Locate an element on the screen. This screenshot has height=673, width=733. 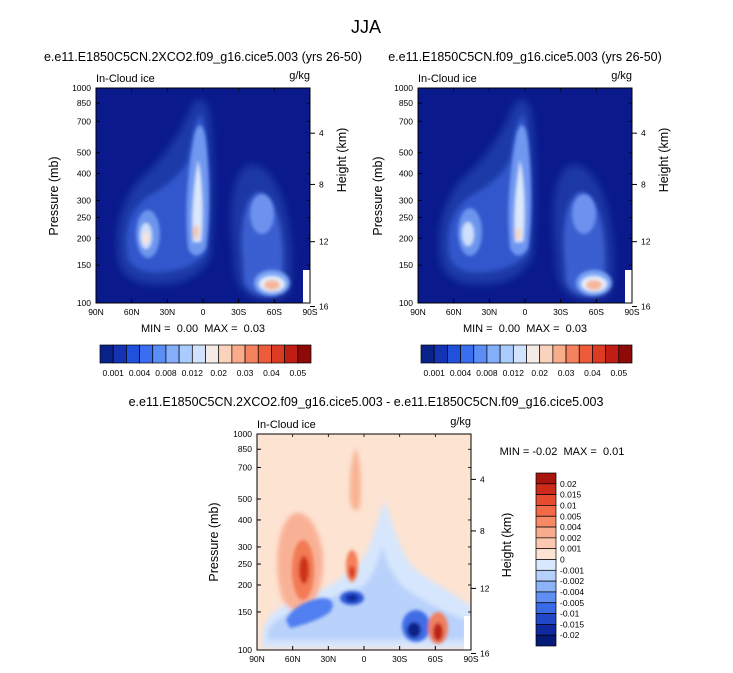
ice-core-nh-inner is located at coordinates (468, 234).